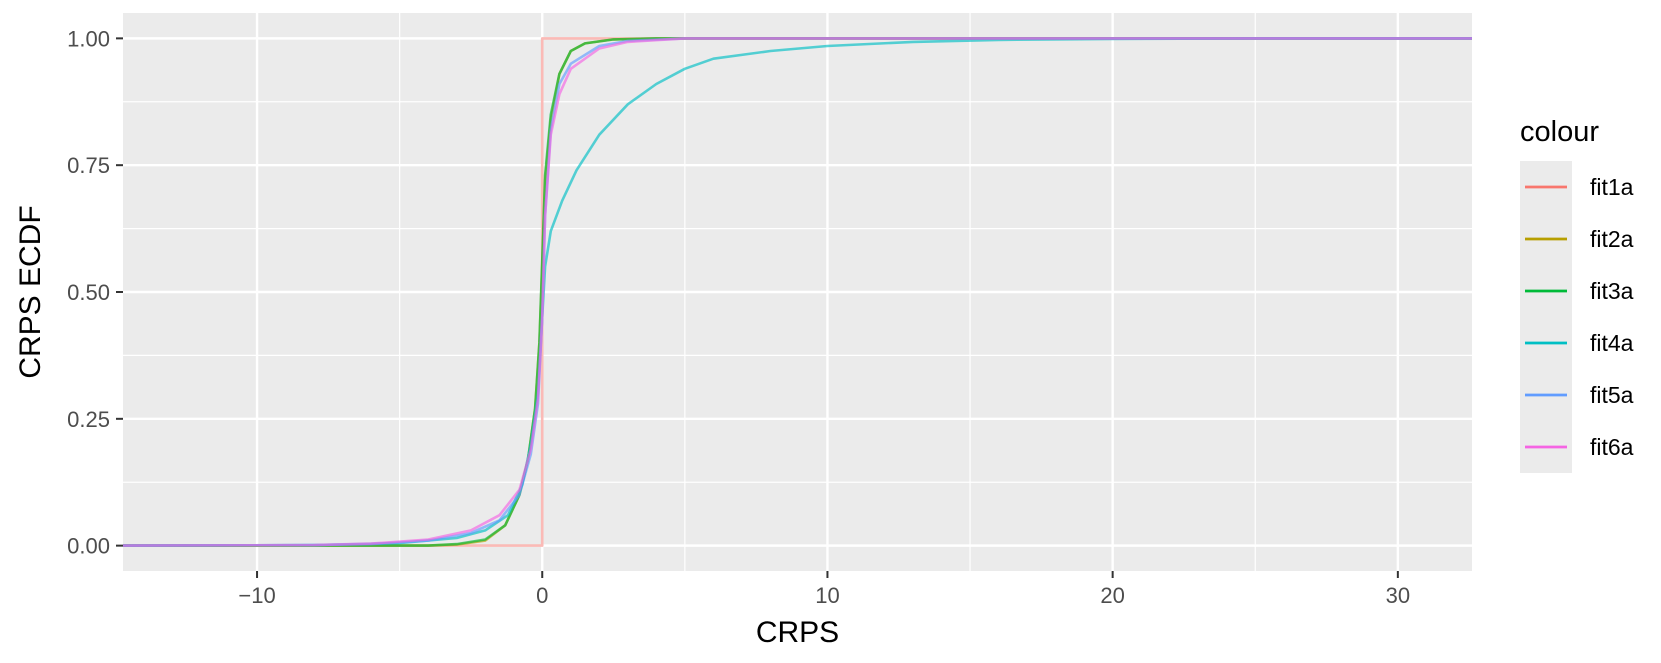 The height and width of the screenshot is (663, 1661). I want to click on legend: colour fit1a fit2a fit3a fit4a fit5a fit6a, so click(1577, 294).